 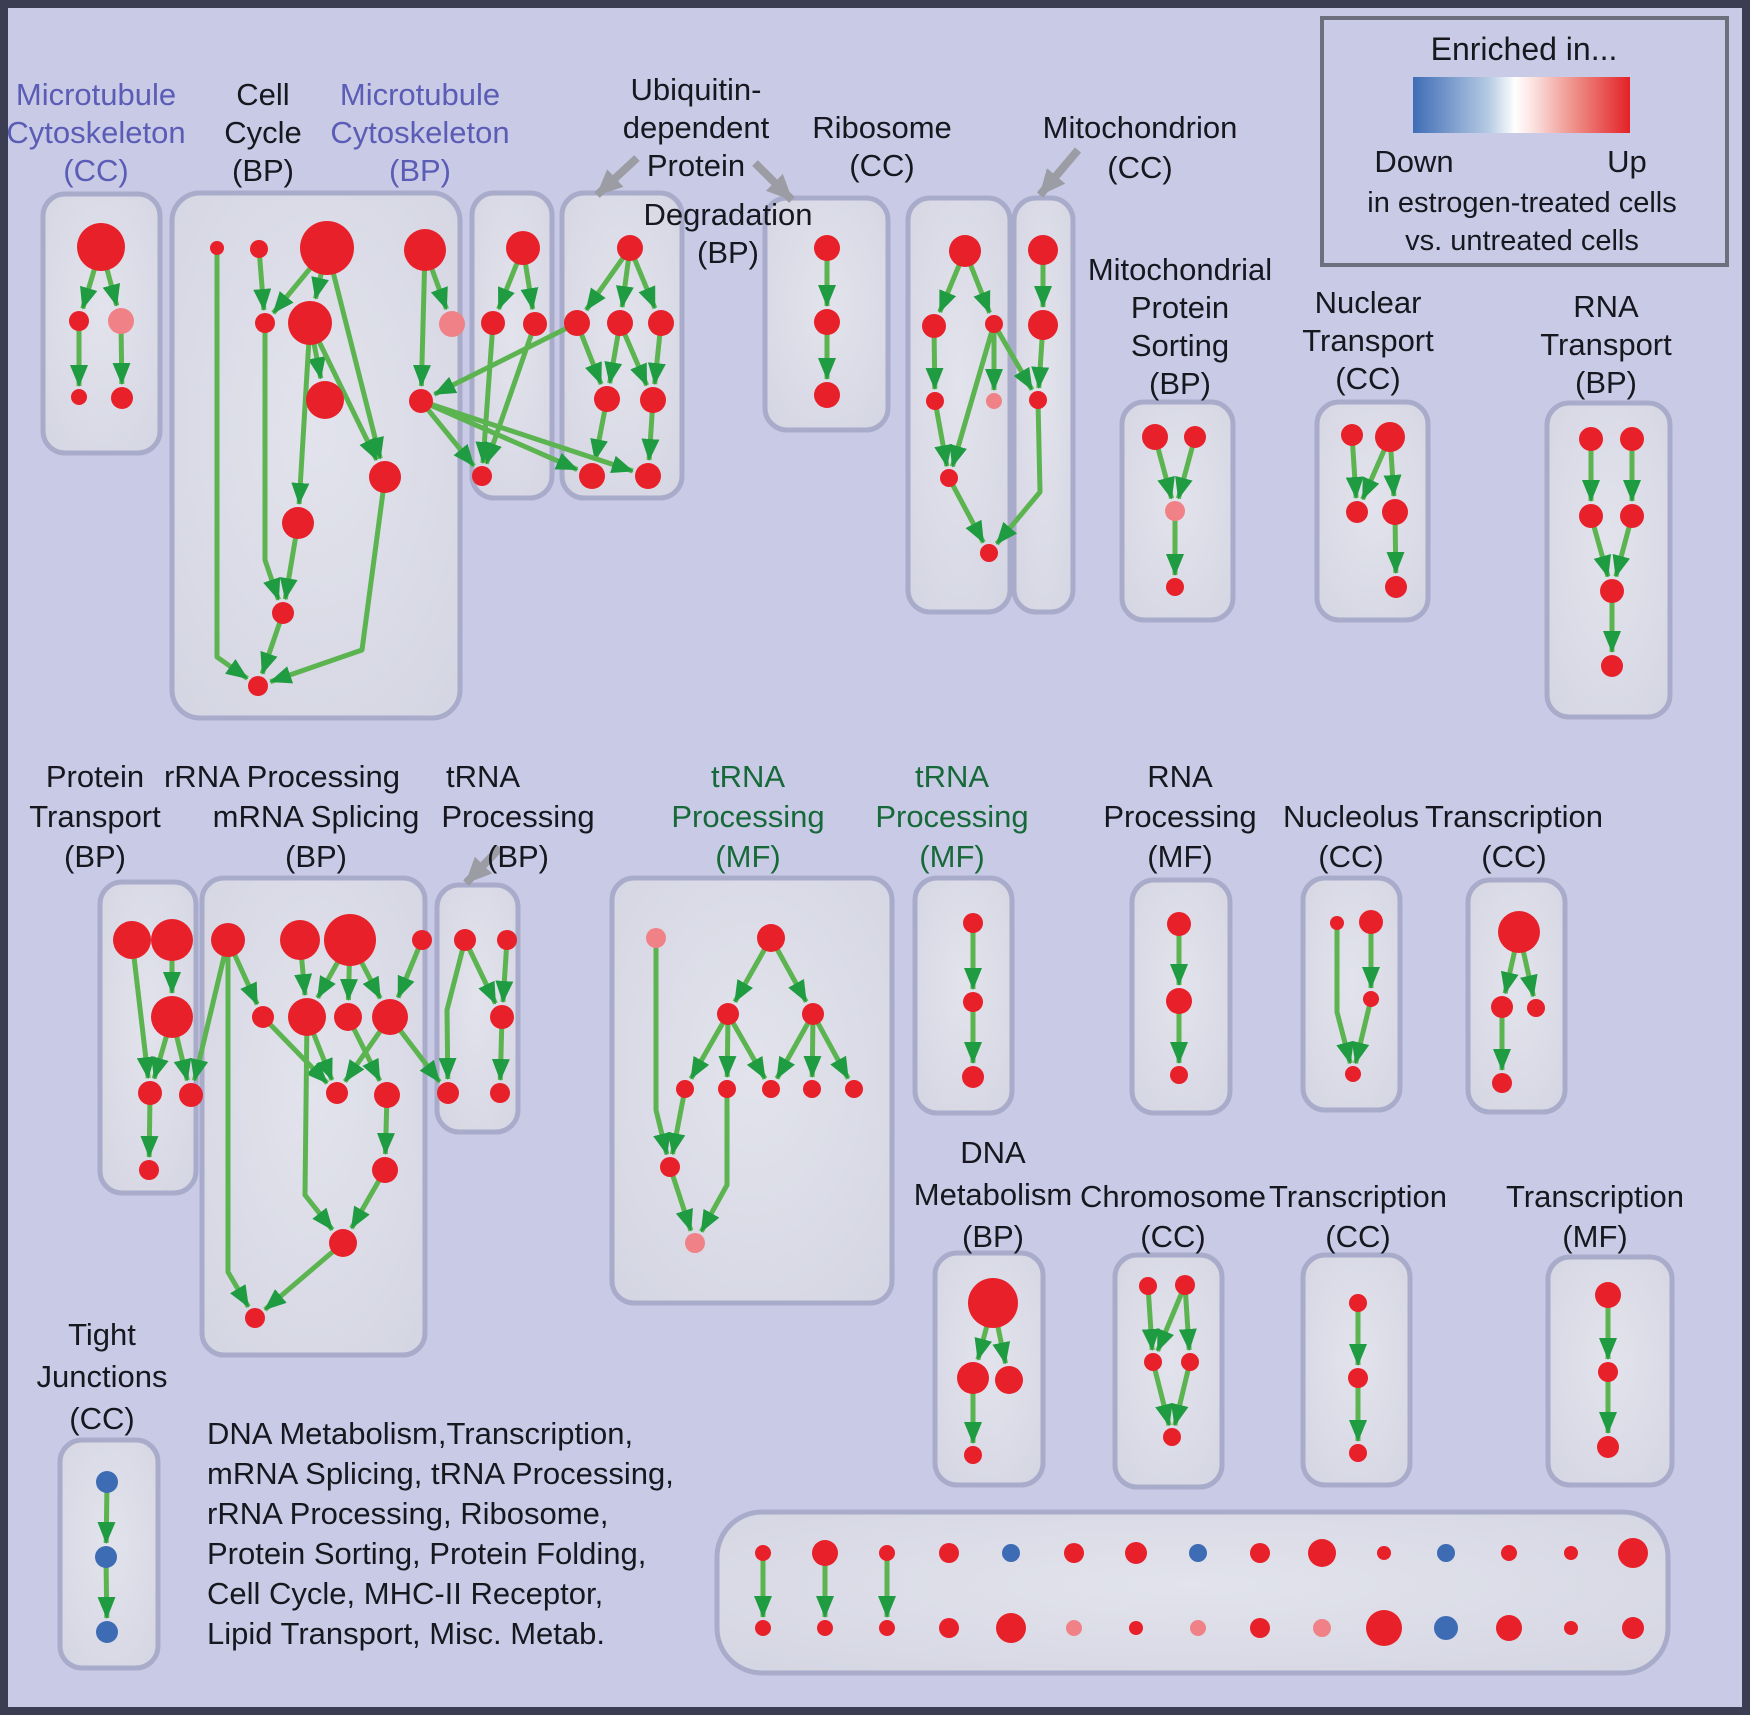 I want to click on cluster-label-nuclear-transport: Nuclear, so click(x=1368, y=302).